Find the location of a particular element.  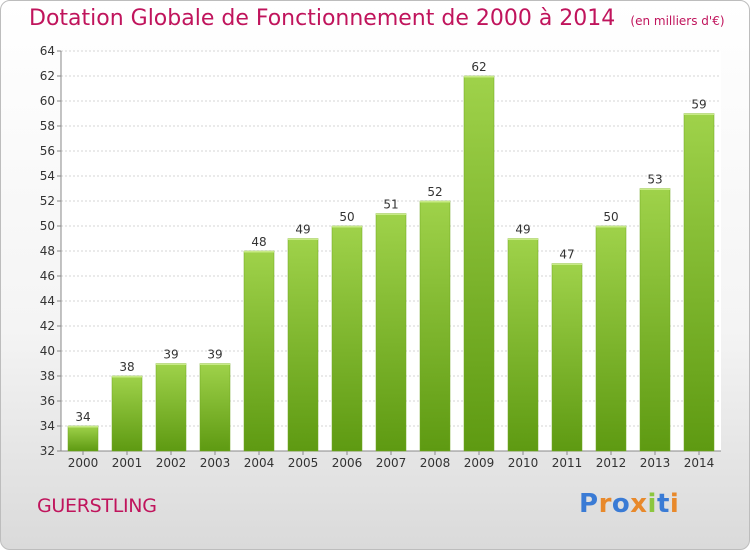

x-tick-label: 2009 is located at coordinates (479, 463).